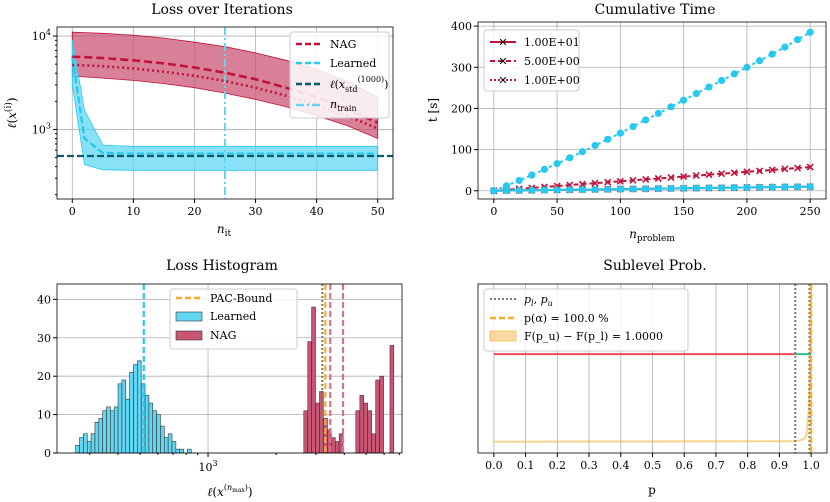 The height and width of the screenshot is (502, 830). Describe the element at coordinates (589, 465) in the screenshot. I see `panel4-xtick-label: 0.3` at that location.